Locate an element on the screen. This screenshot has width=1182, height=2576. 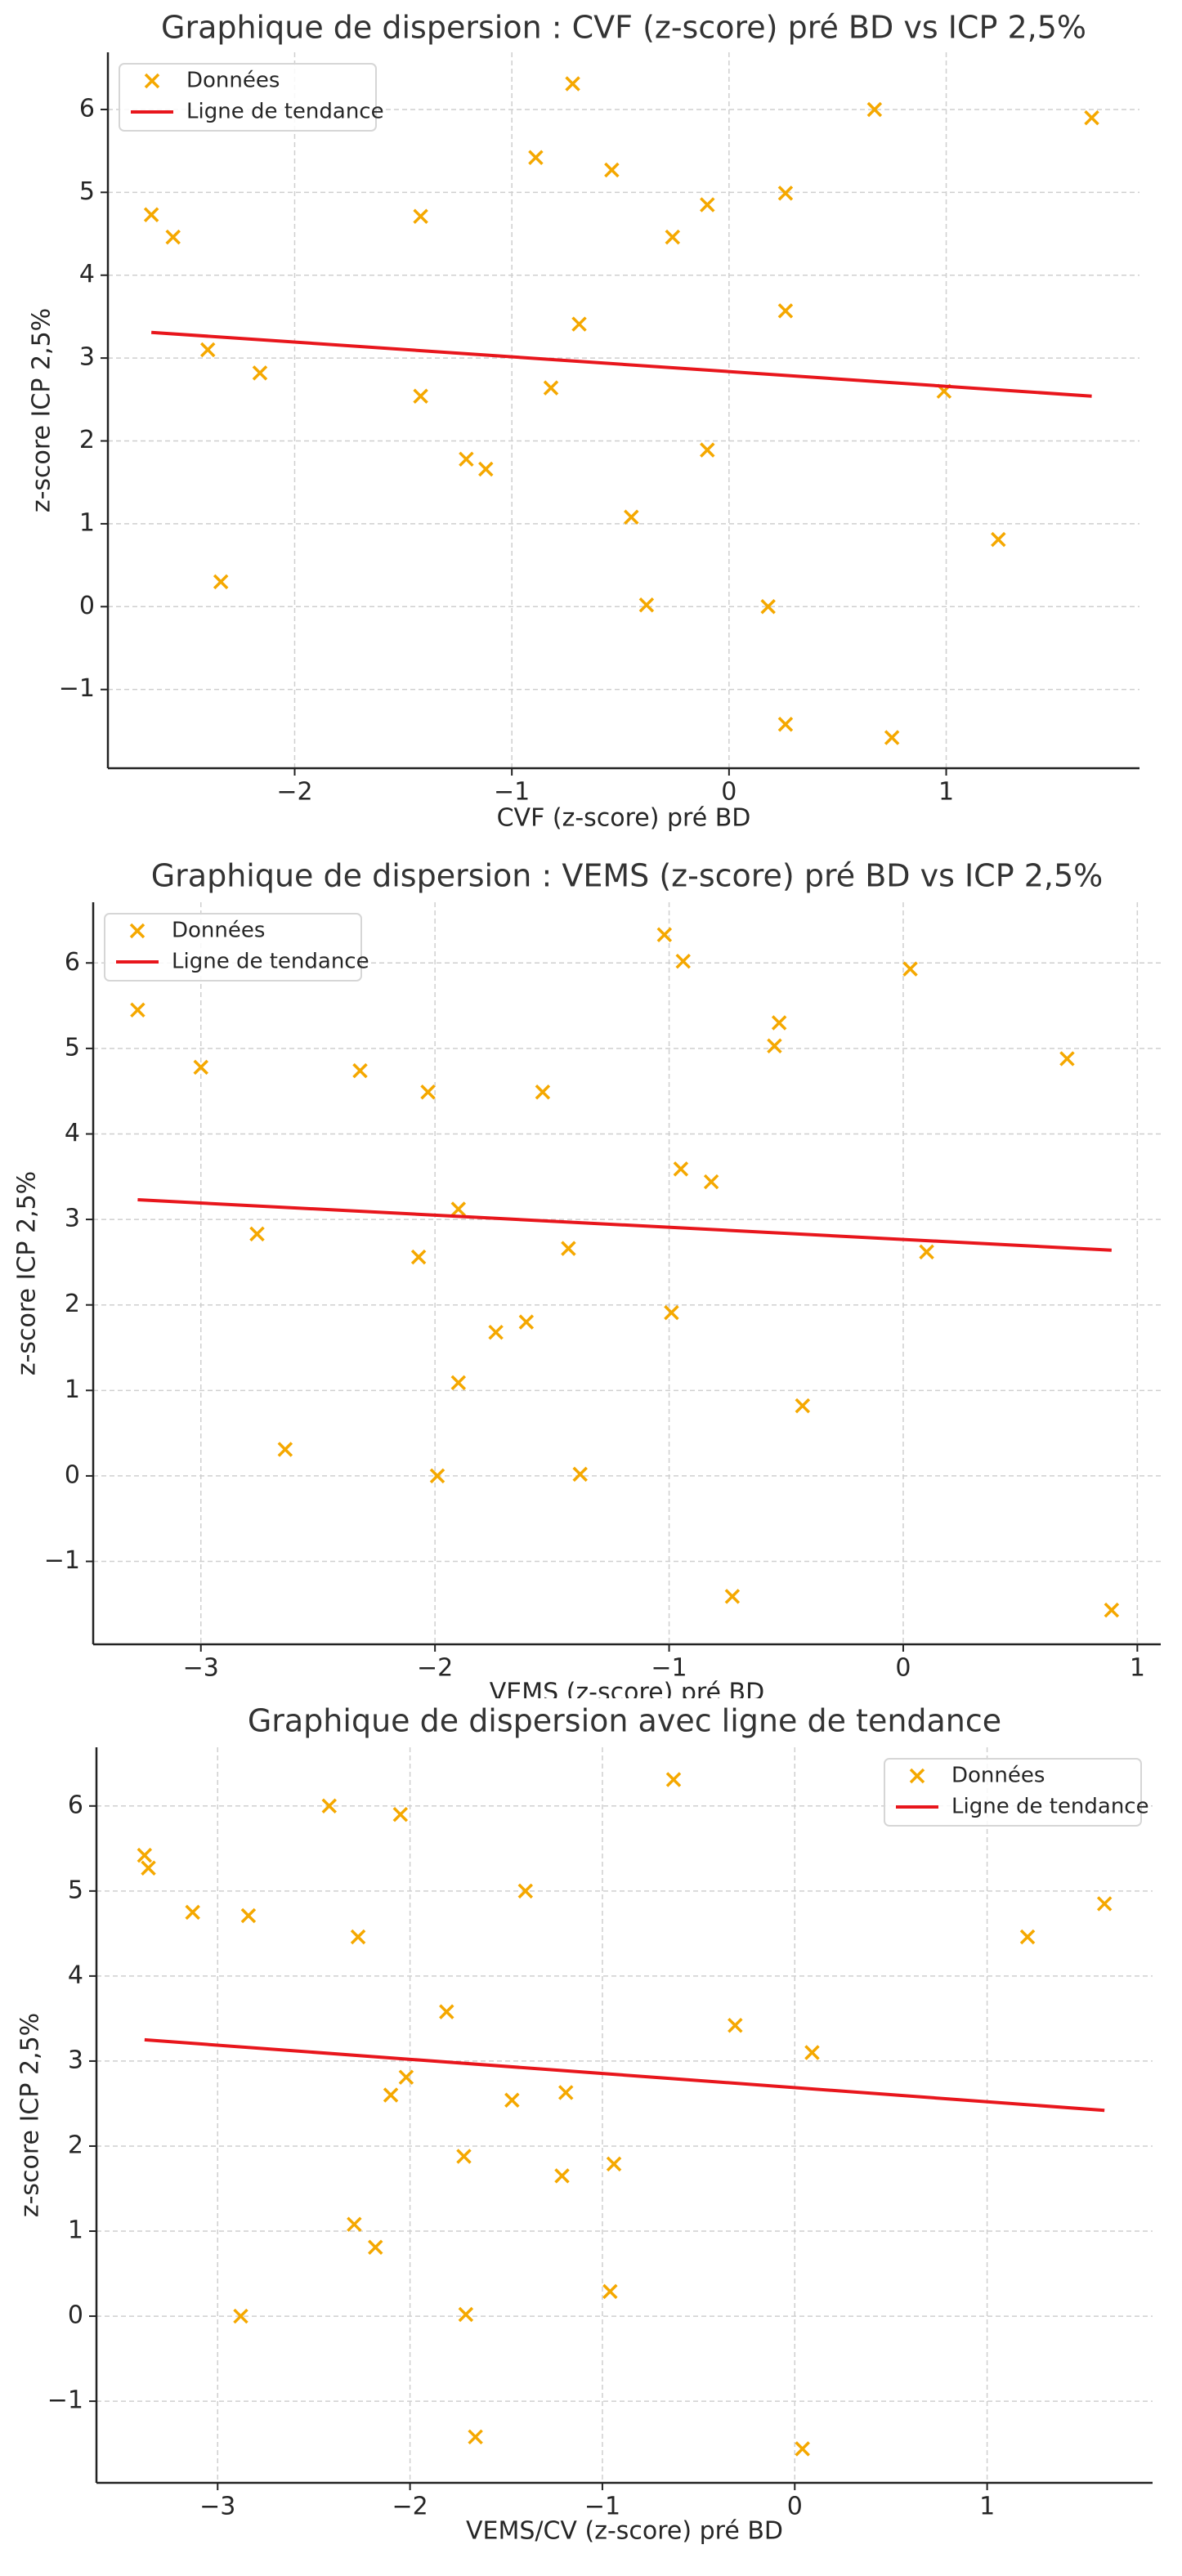
y-tick-label: 5 is located at coordinates (87, 191).